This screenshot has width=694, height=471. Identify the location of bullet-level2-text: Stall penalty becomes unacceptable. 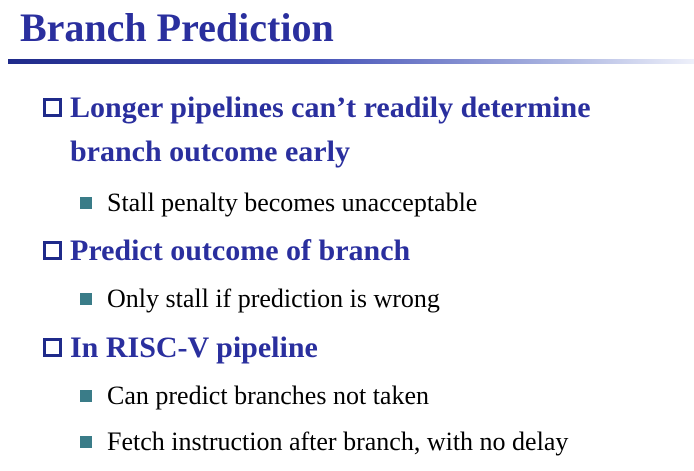
(292, 202).